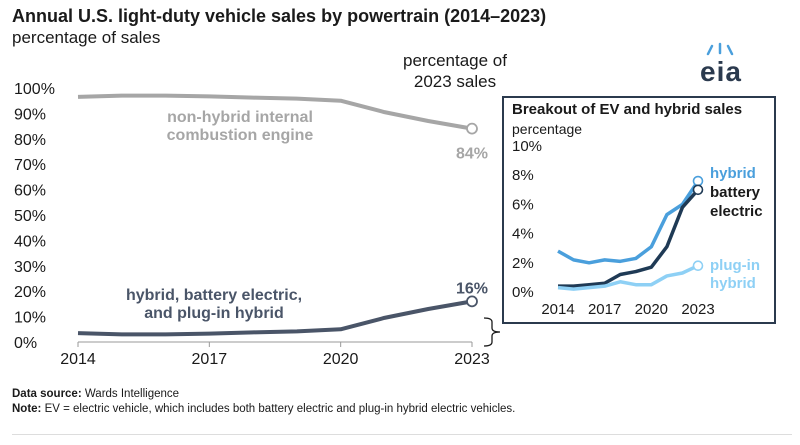 This screenshot has height=445, width=800. I want to click on inset-y-tick-label: 10%, so click(527, 146).